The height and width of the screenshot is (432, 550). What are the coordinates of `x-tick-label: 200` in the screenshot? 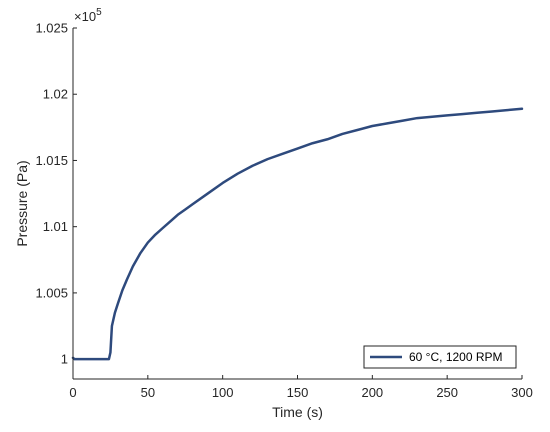 It's located at (372, 392).